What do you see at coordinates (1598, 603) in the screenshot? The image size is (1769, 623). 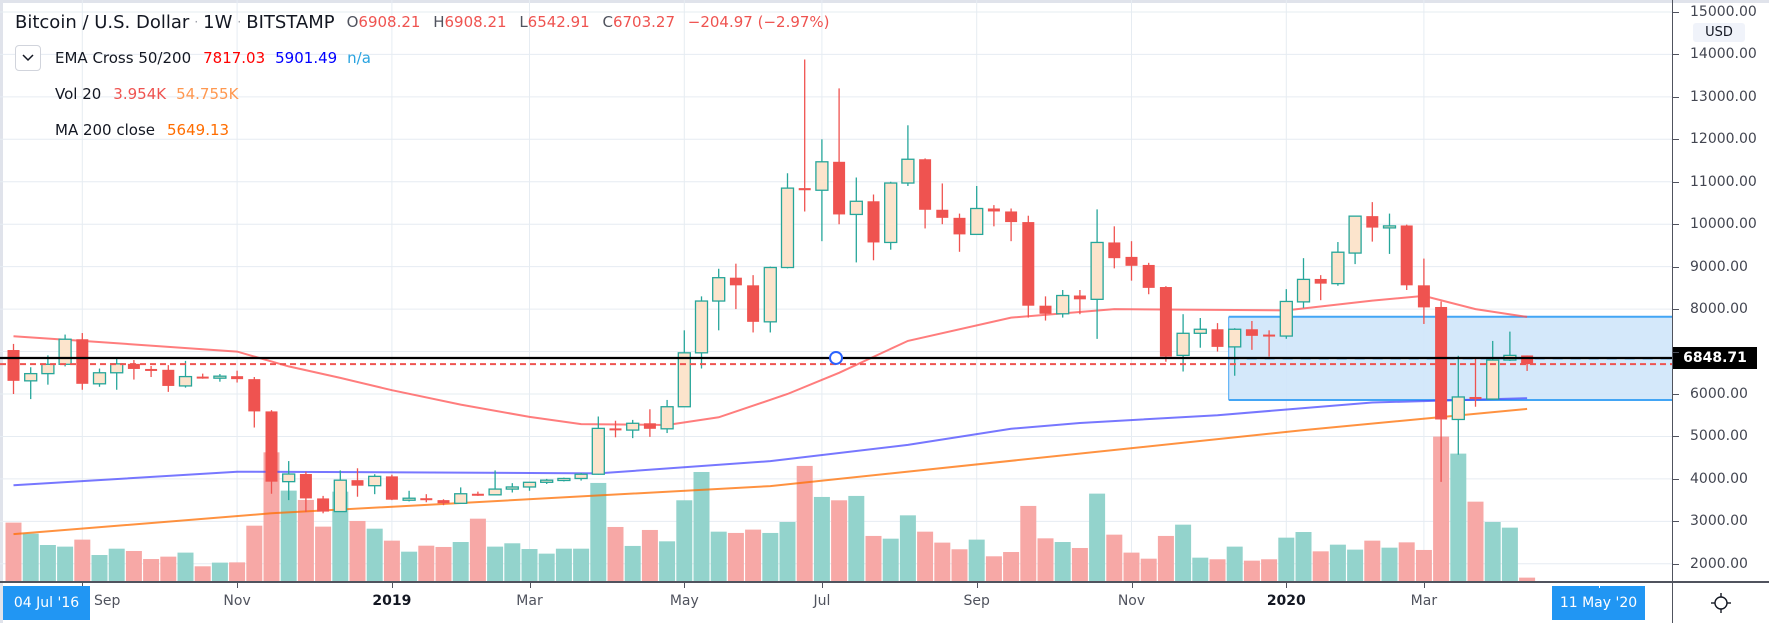 I see `crosshair-date-badge: 11 May '20` at bounding box center [1598, 603].